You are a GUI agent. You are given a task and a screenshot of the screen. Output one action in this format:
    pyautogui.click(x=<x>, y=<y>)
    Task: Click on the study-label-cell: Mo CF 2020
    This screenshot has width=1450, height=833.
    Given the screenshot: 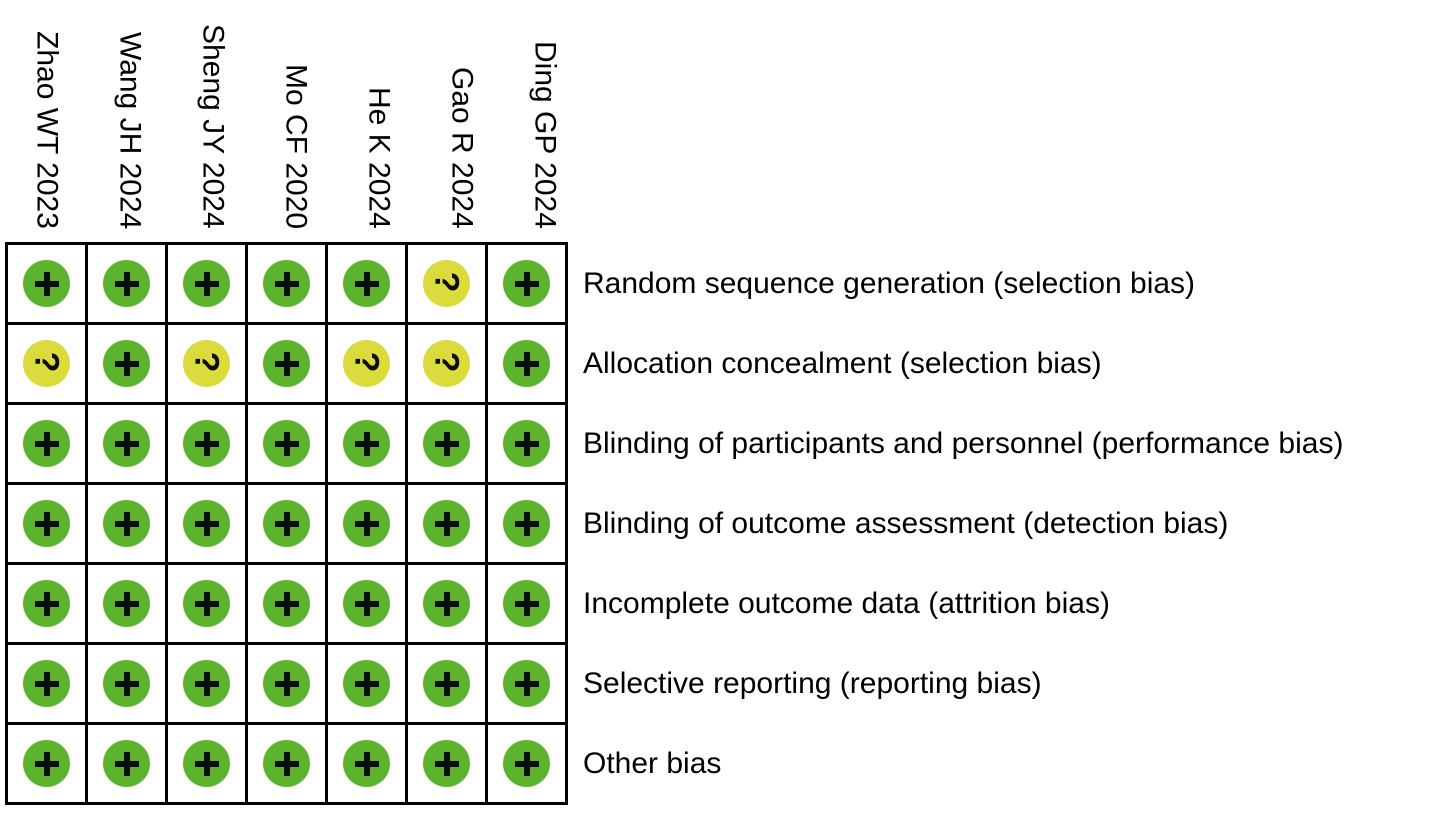 What is the action you would take?
    pyautogui.click(x=295, y=121)
    